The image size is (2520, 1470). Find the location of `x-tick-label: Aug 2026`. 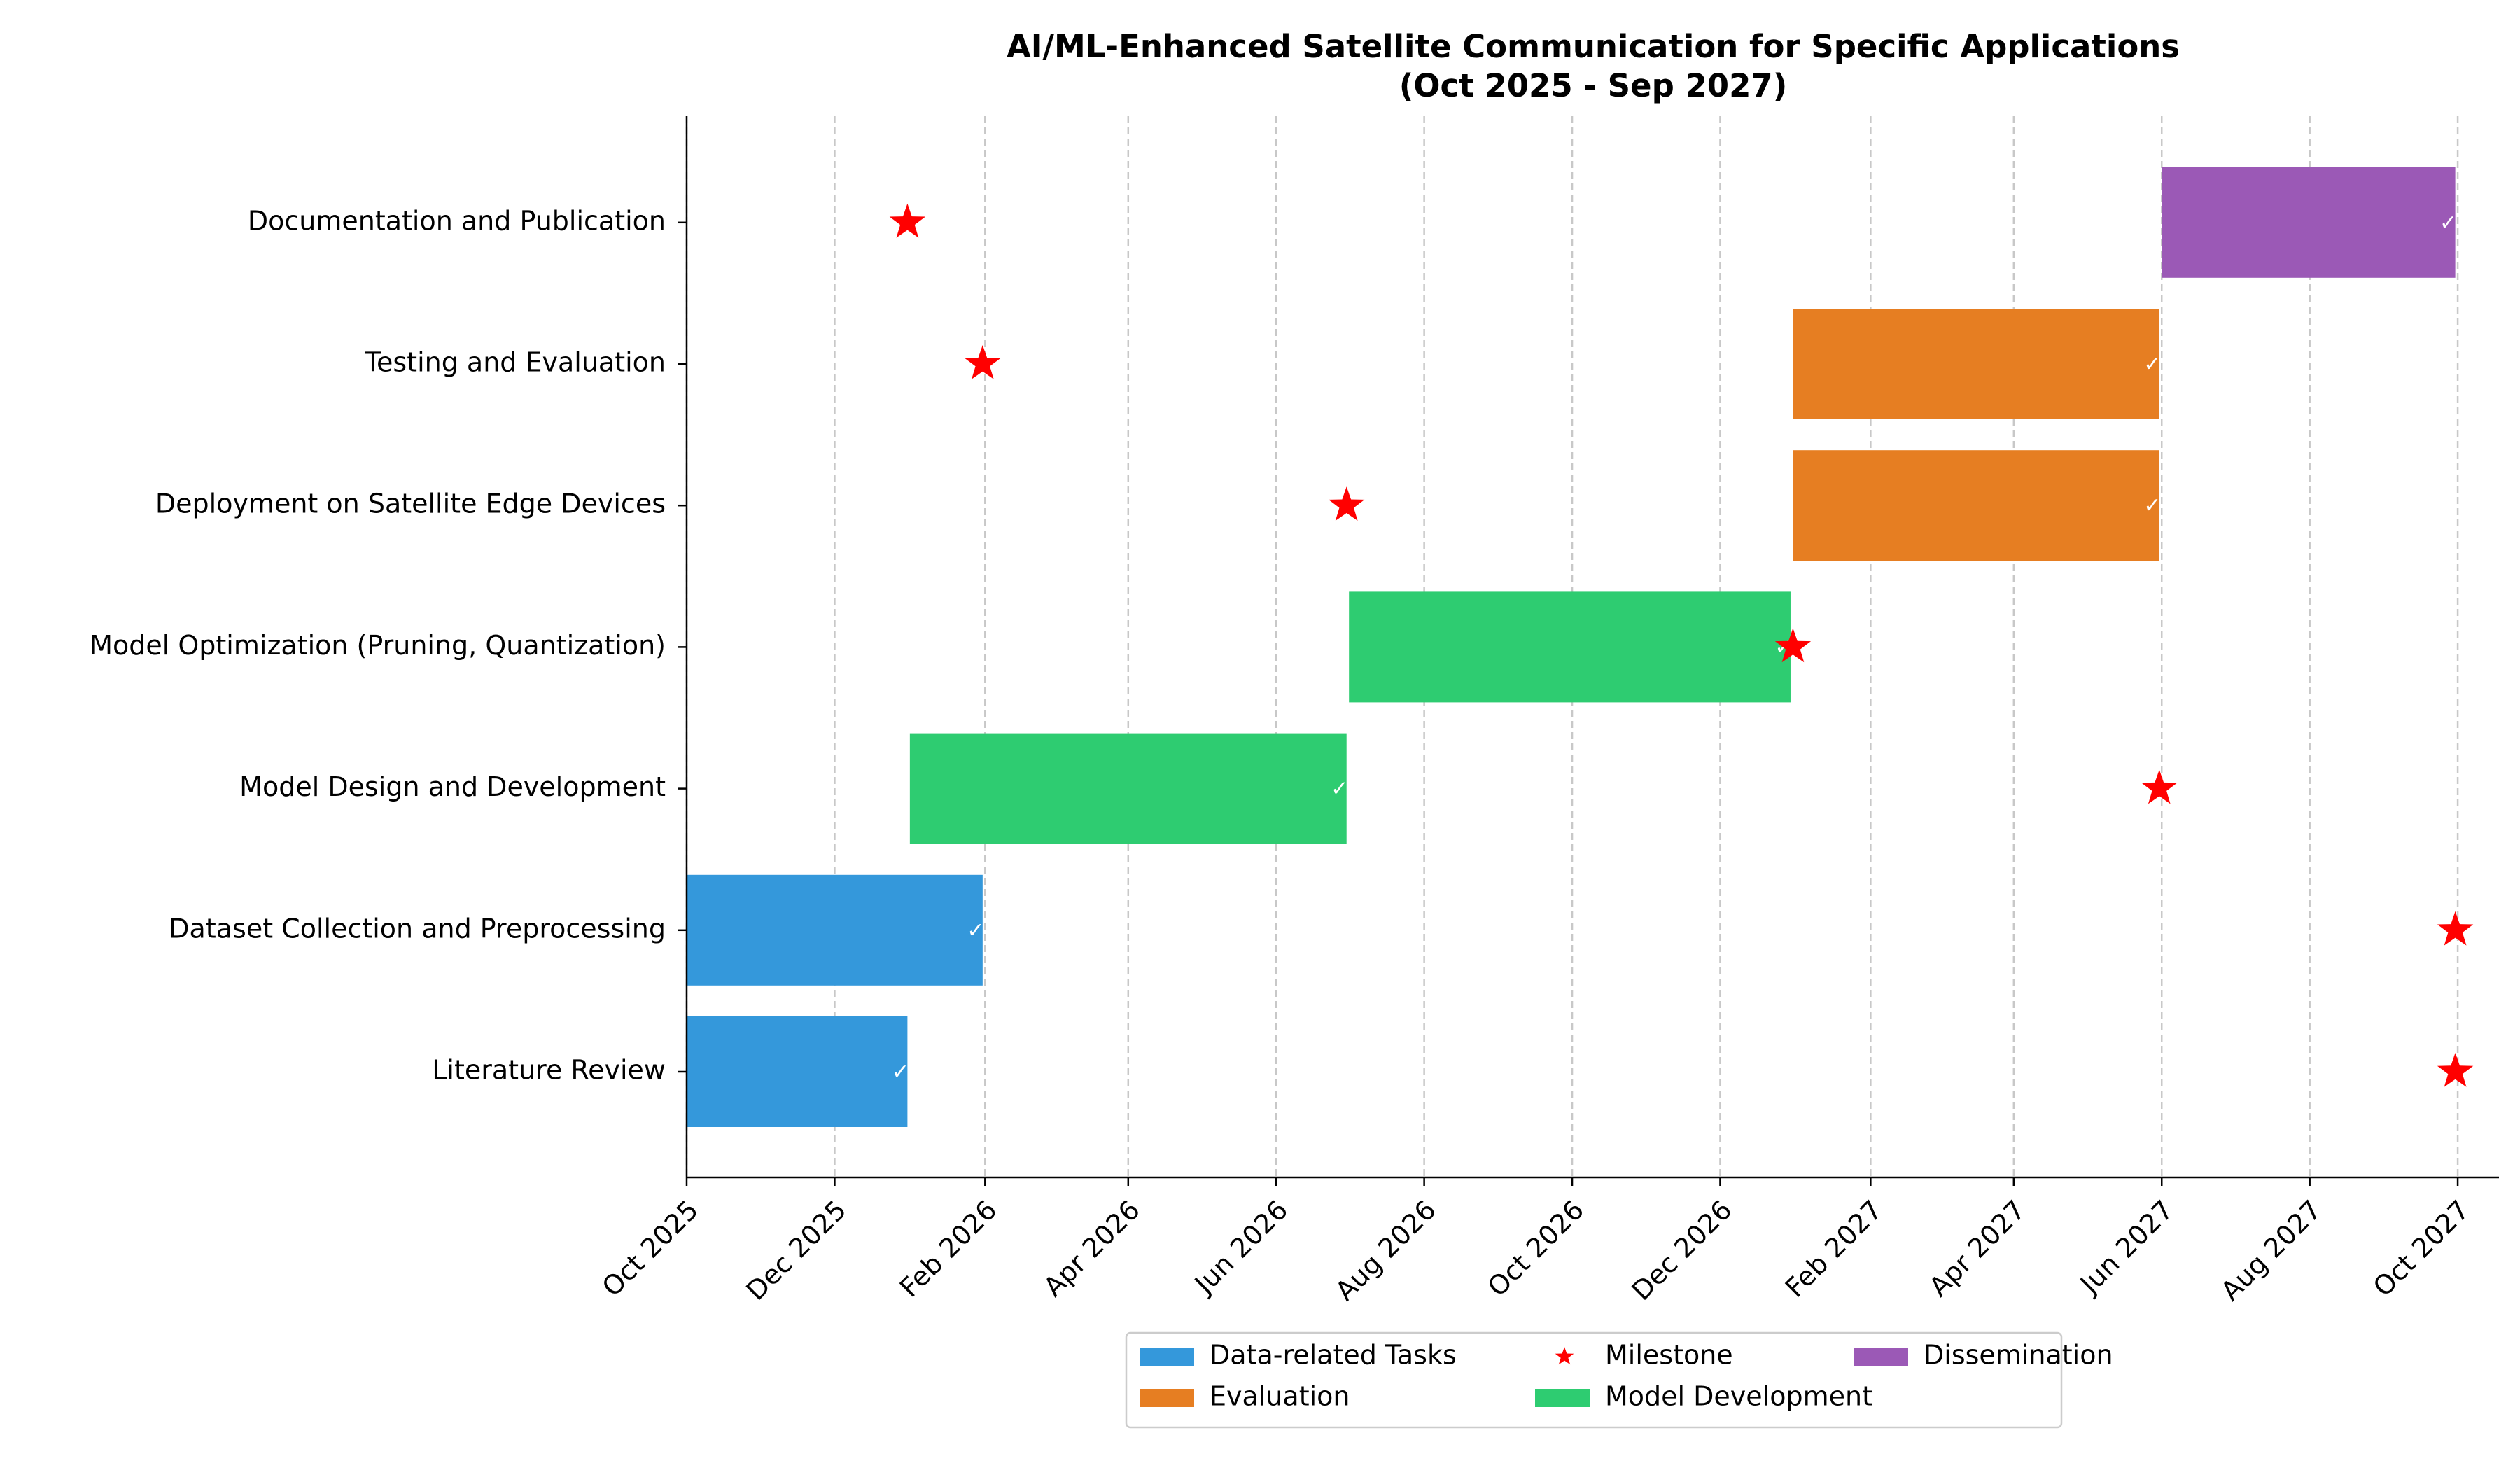

x-tick-label: Aug 2026 is located at coordinates (1385, 1250).